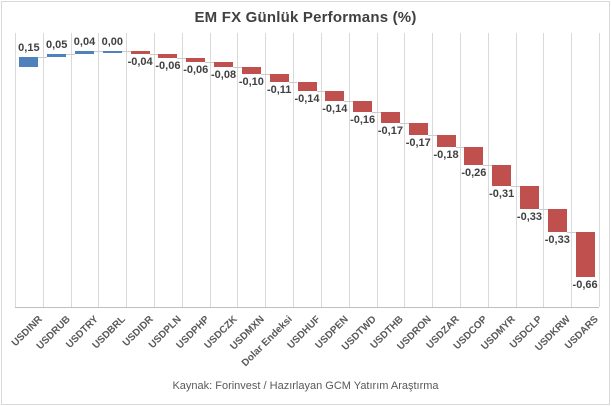  Describe the element at coordinates (305, 17) in the screenshot. I see `chart-title: EM FX Günlük Performans (%)` at that location.